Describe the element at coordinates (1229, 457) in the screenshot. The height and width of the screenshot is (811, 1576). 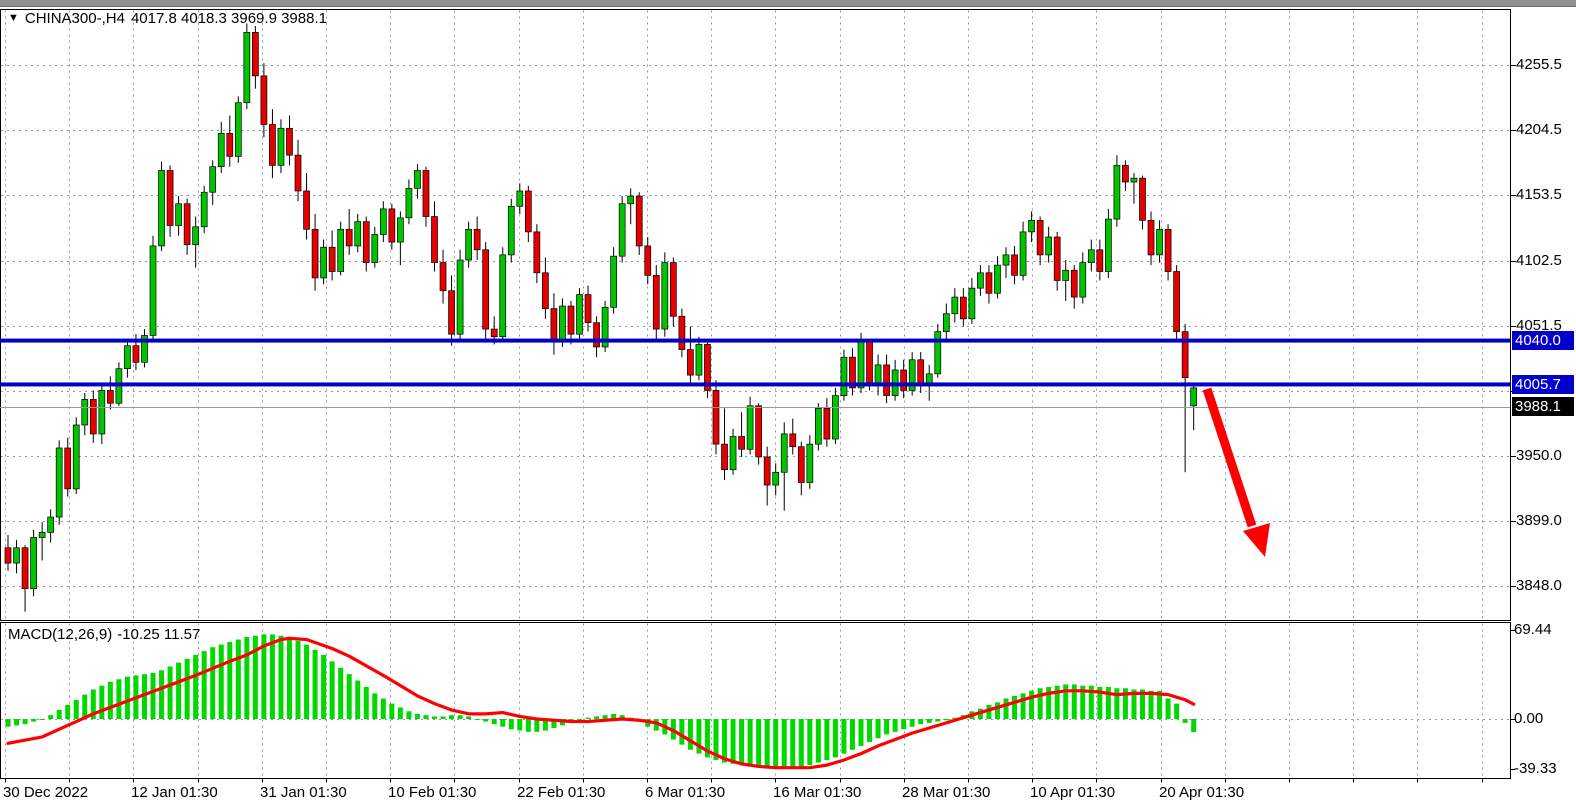
I see `trend-arrow-shaft` at that location.